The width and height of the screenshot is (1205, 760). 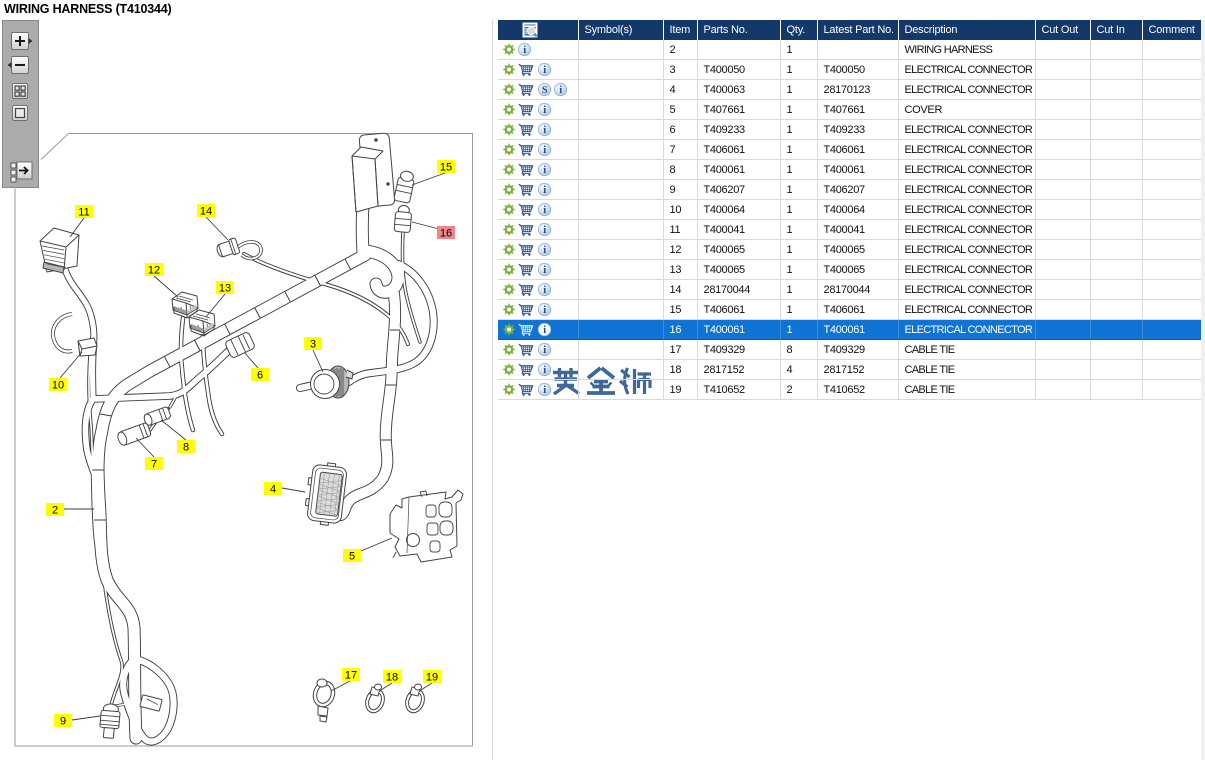 What do you see at coordinates (432, 678) in the screenshot?
I see `svg-text: 19` at bounding box center [432, 678].